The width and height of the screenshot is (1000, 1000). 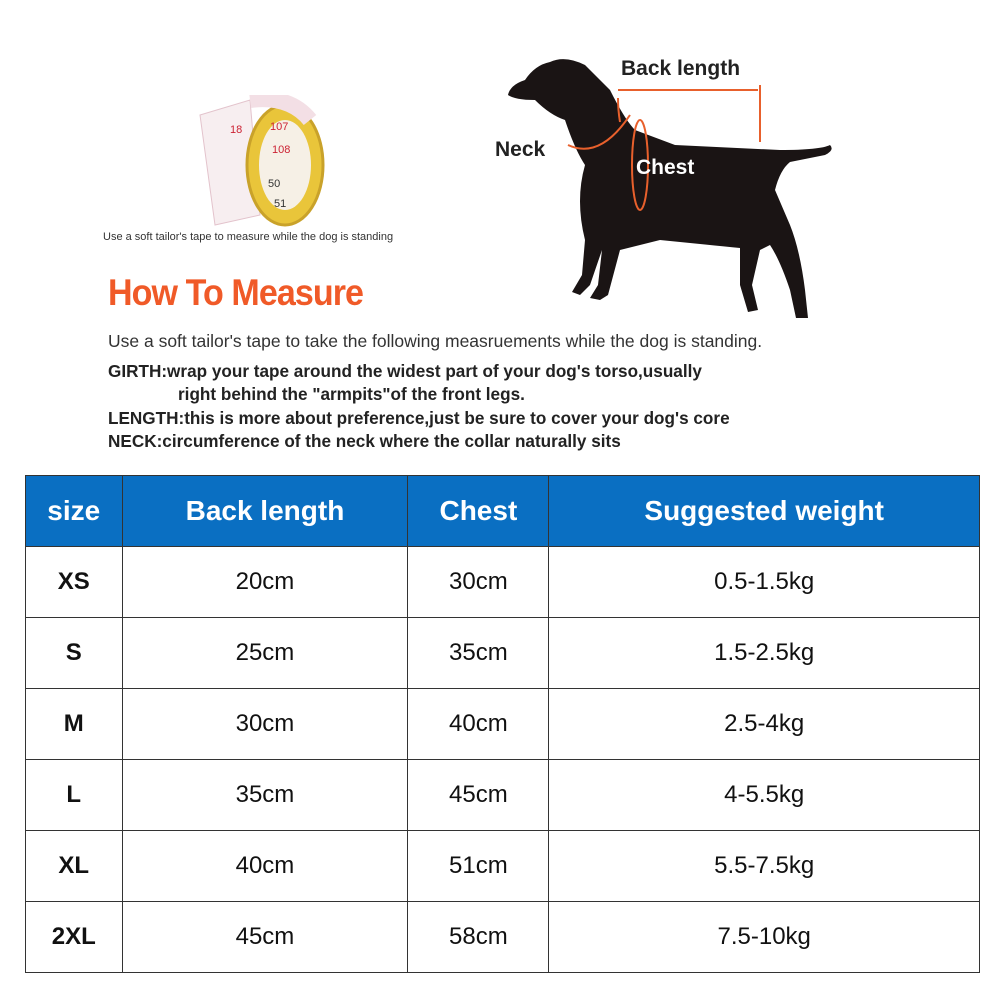 I want to click on back-length-cell: 20cm, so click(x=265, y=582).